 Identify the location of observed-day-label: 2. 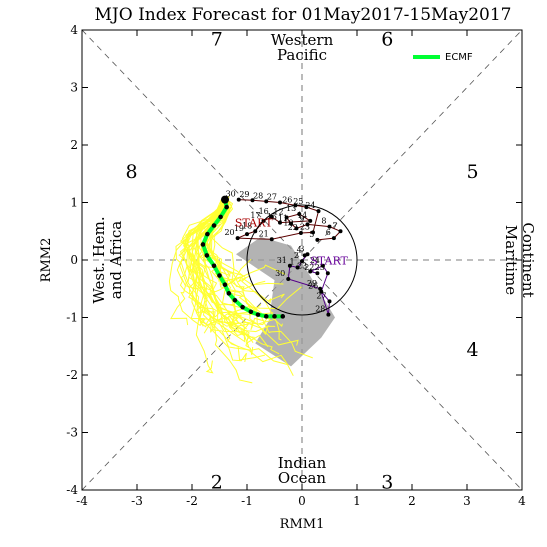
(296, 255).